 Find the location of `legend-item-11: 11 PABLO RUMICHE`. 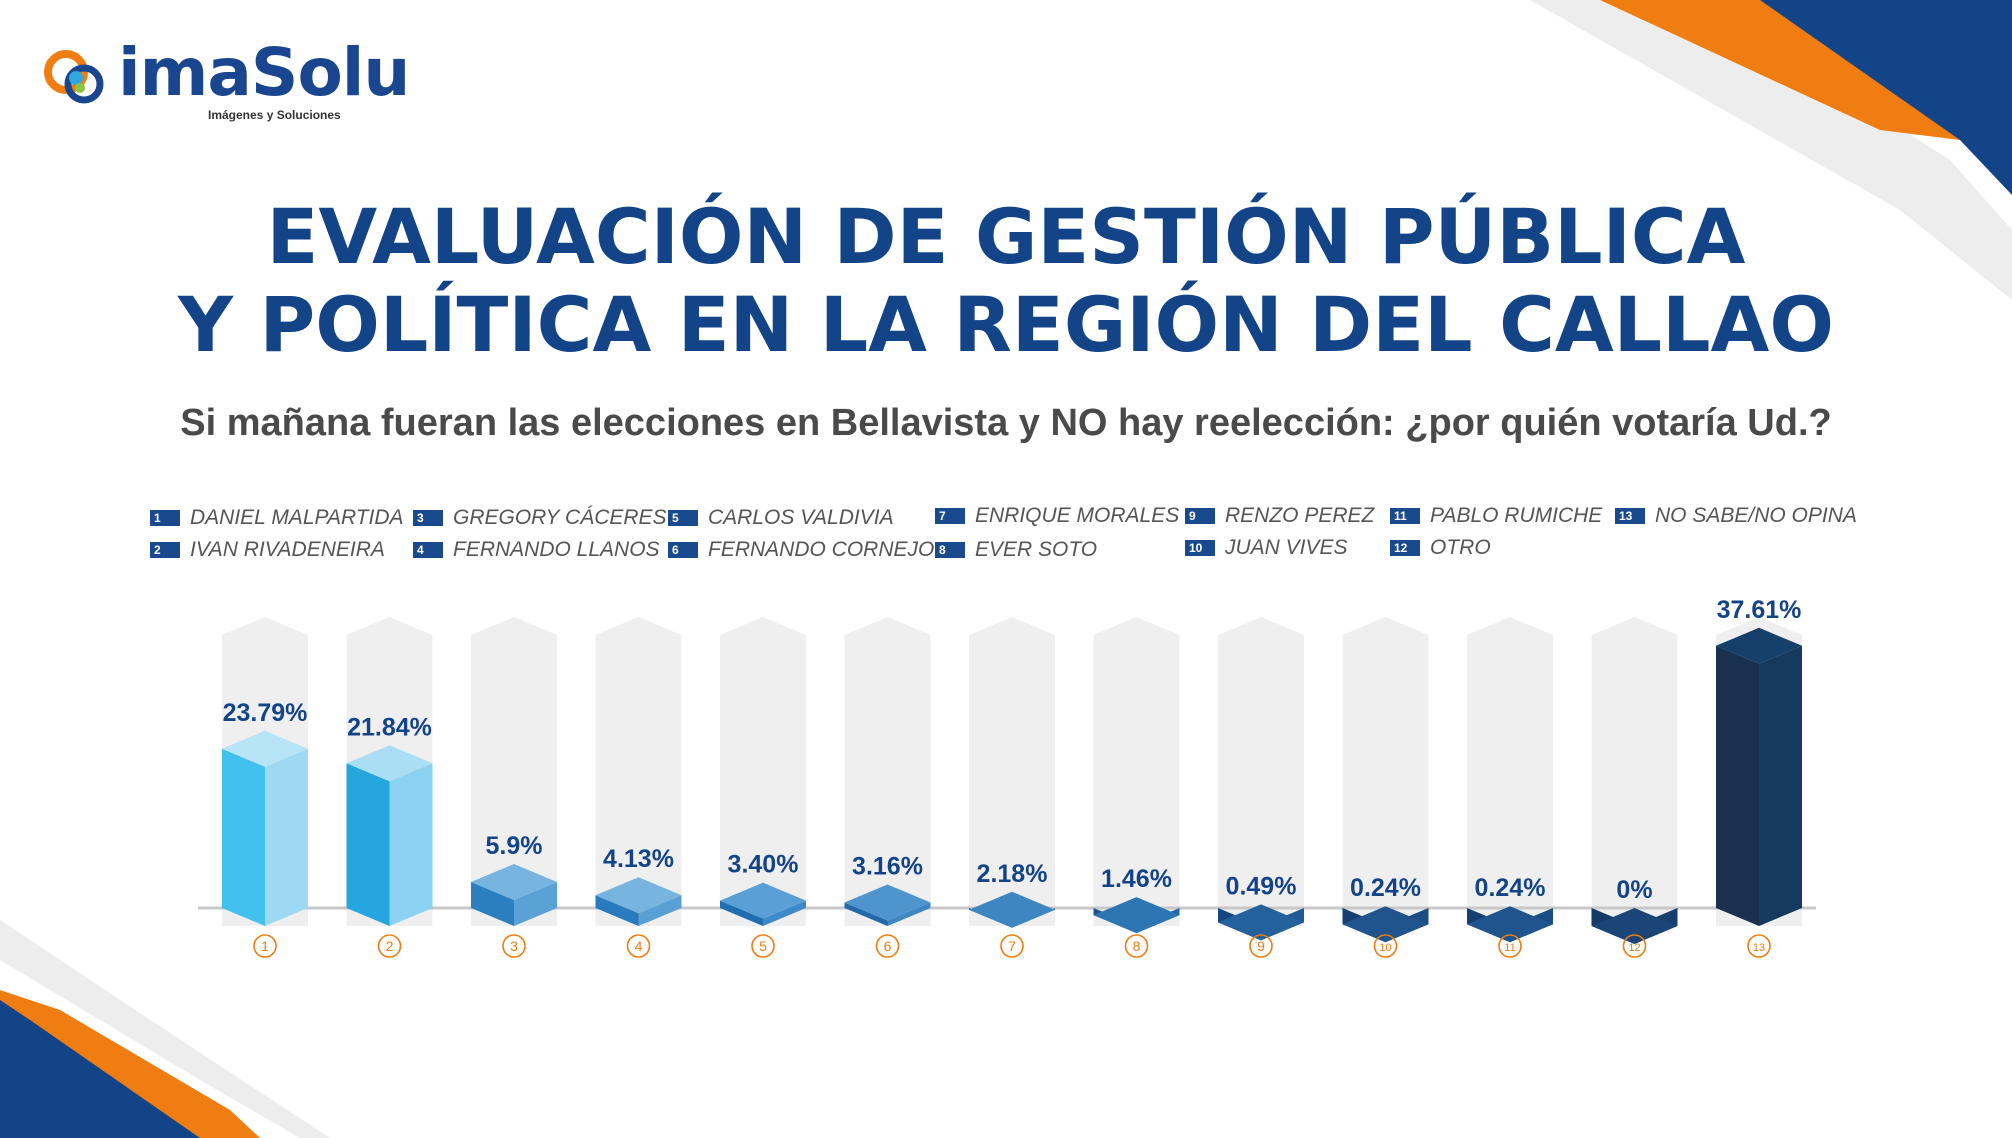

legend-item-11: 11 PABLO RUMICHE is located at coordinates (1496, 518).